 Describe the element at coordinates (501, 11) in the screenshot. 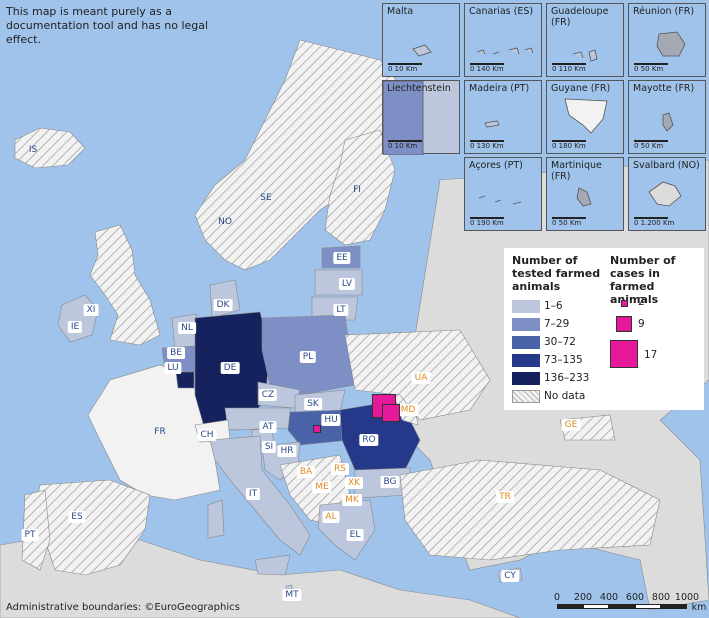

I see `inset-title: Canarias (ES)` at that location.